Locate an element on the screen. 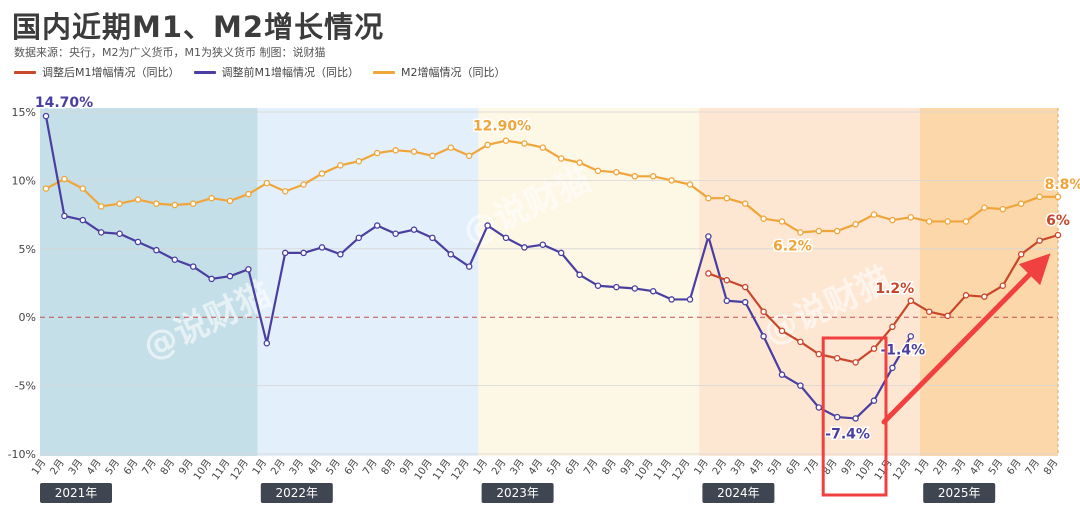 Image resolution: width=1080 pixels, height=522 pixels. data-label: 6% is located at coordinates (1058, 221).